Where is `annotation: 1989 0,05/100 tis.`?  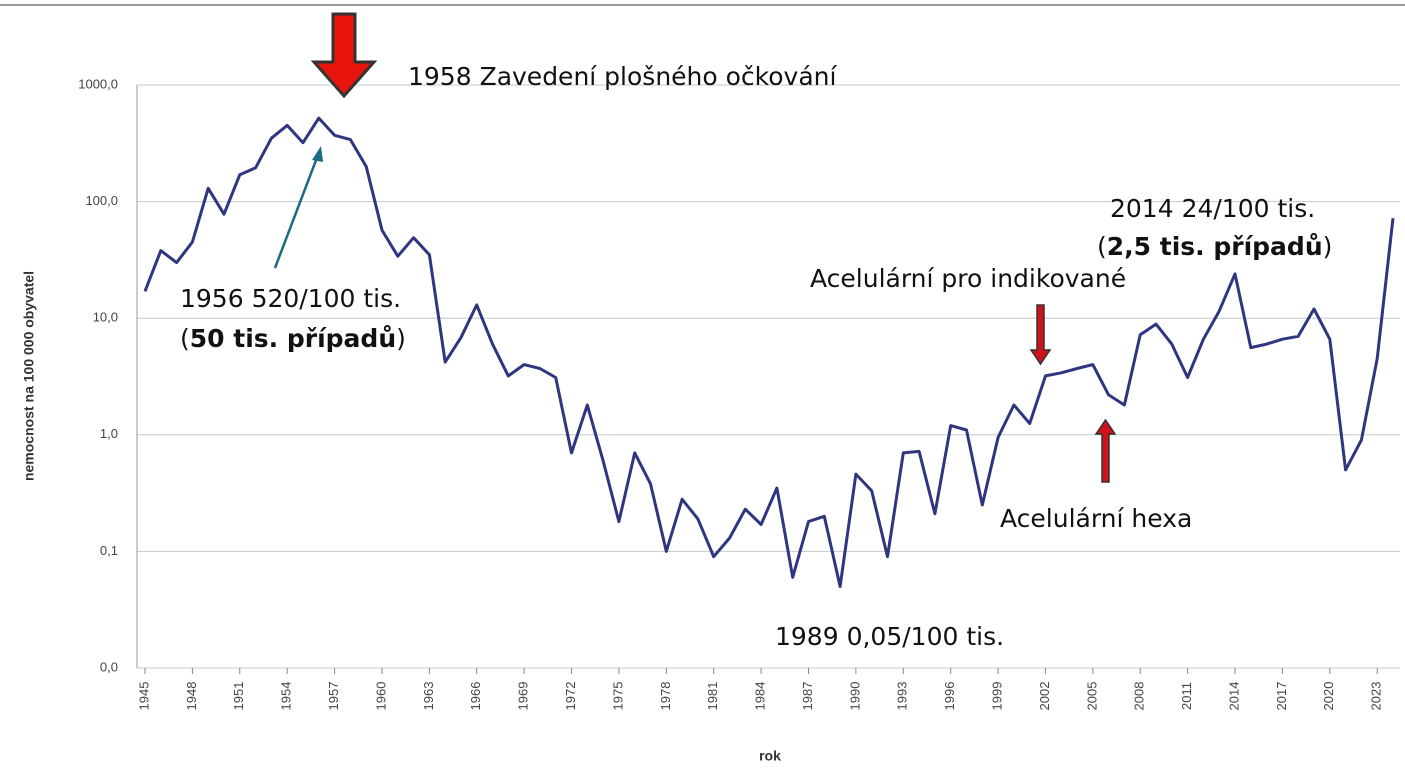
annotation: 1989 0,05/100 tis. is located at coordinates (889, 636).